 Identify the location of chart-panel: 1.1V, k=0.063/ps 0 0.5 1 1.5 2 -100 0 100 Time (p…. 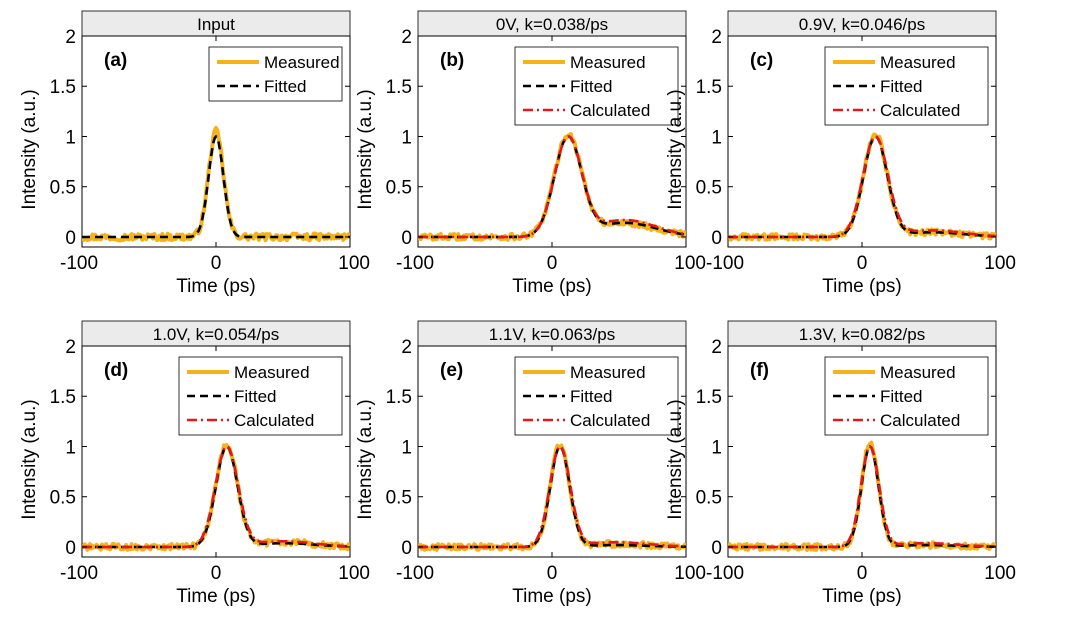
(530, 463).